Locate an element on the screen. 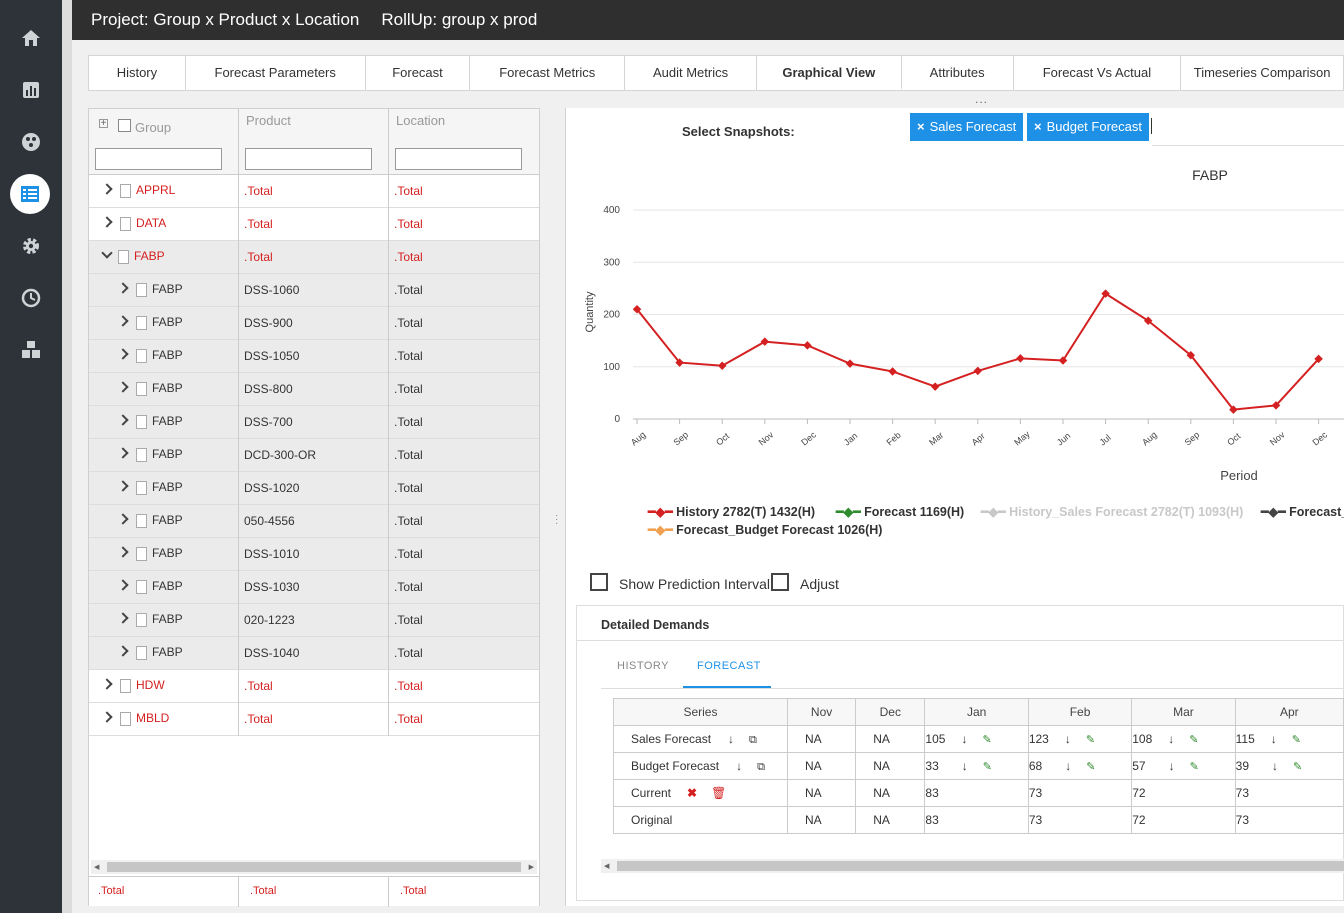  grid-horizontal-scrollbar: ◀ ▶ is located at coordinates (314, 867).